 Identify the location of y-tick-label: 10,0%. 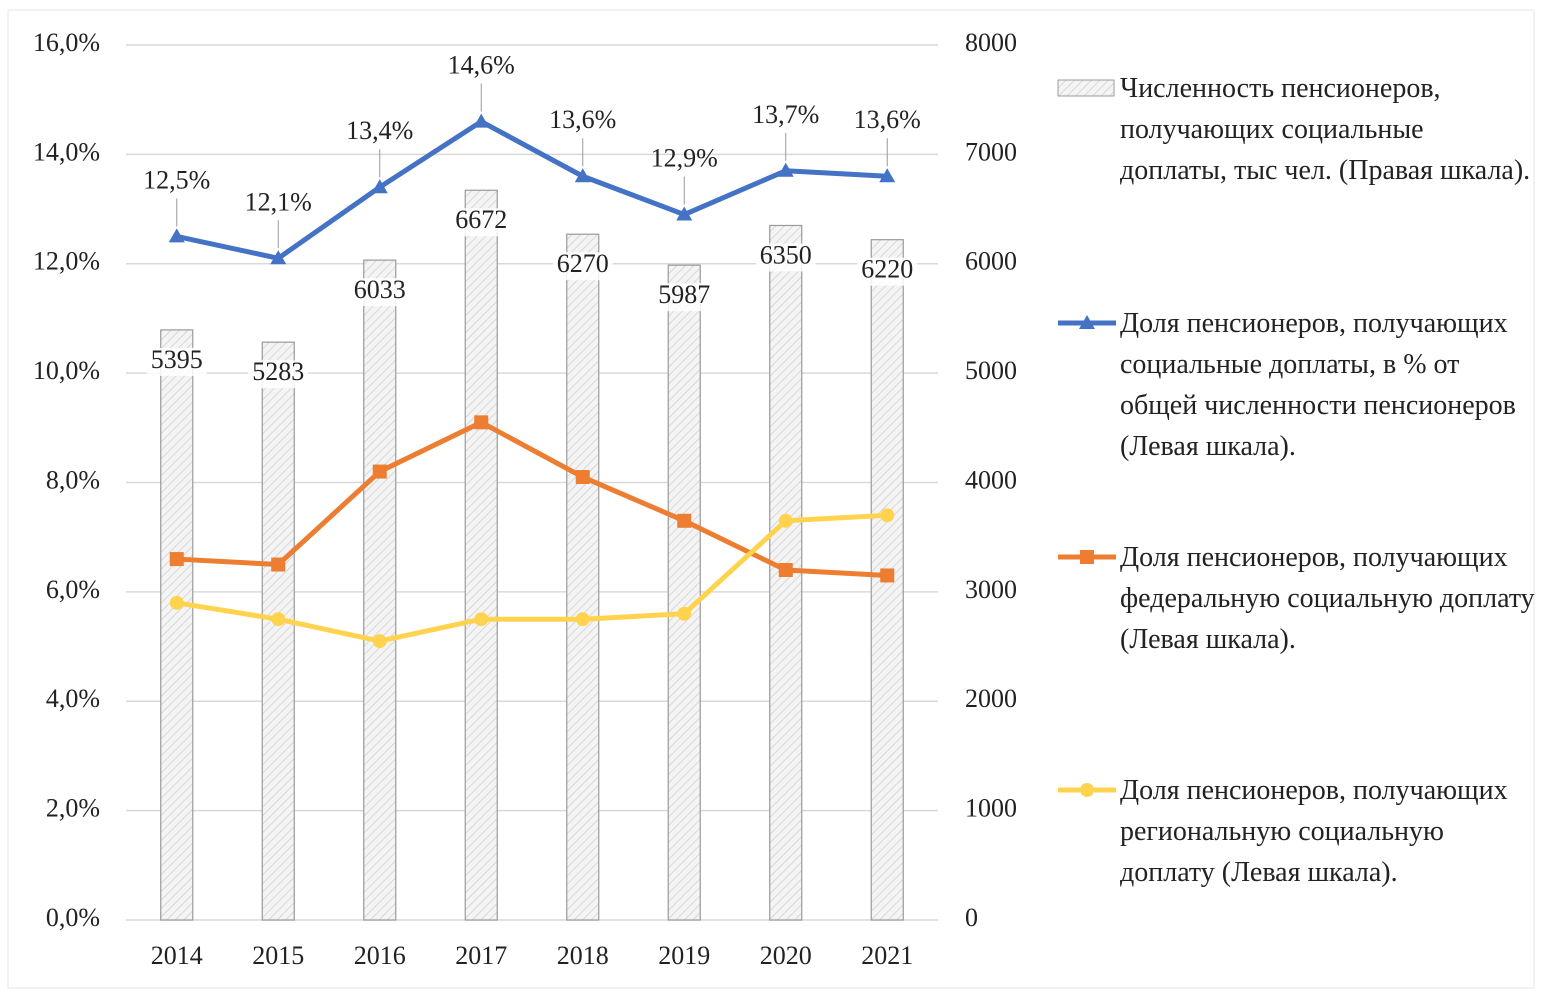
(66, 370).